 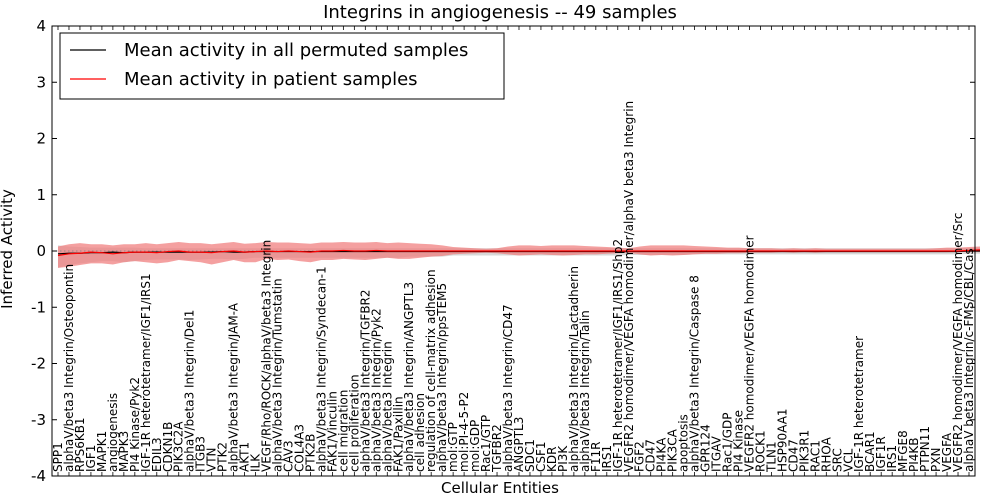 What do you see at coordinates (41, 26) in the screenshot?
I see `y-tick-label: 4` at bounding box center [41, 26].